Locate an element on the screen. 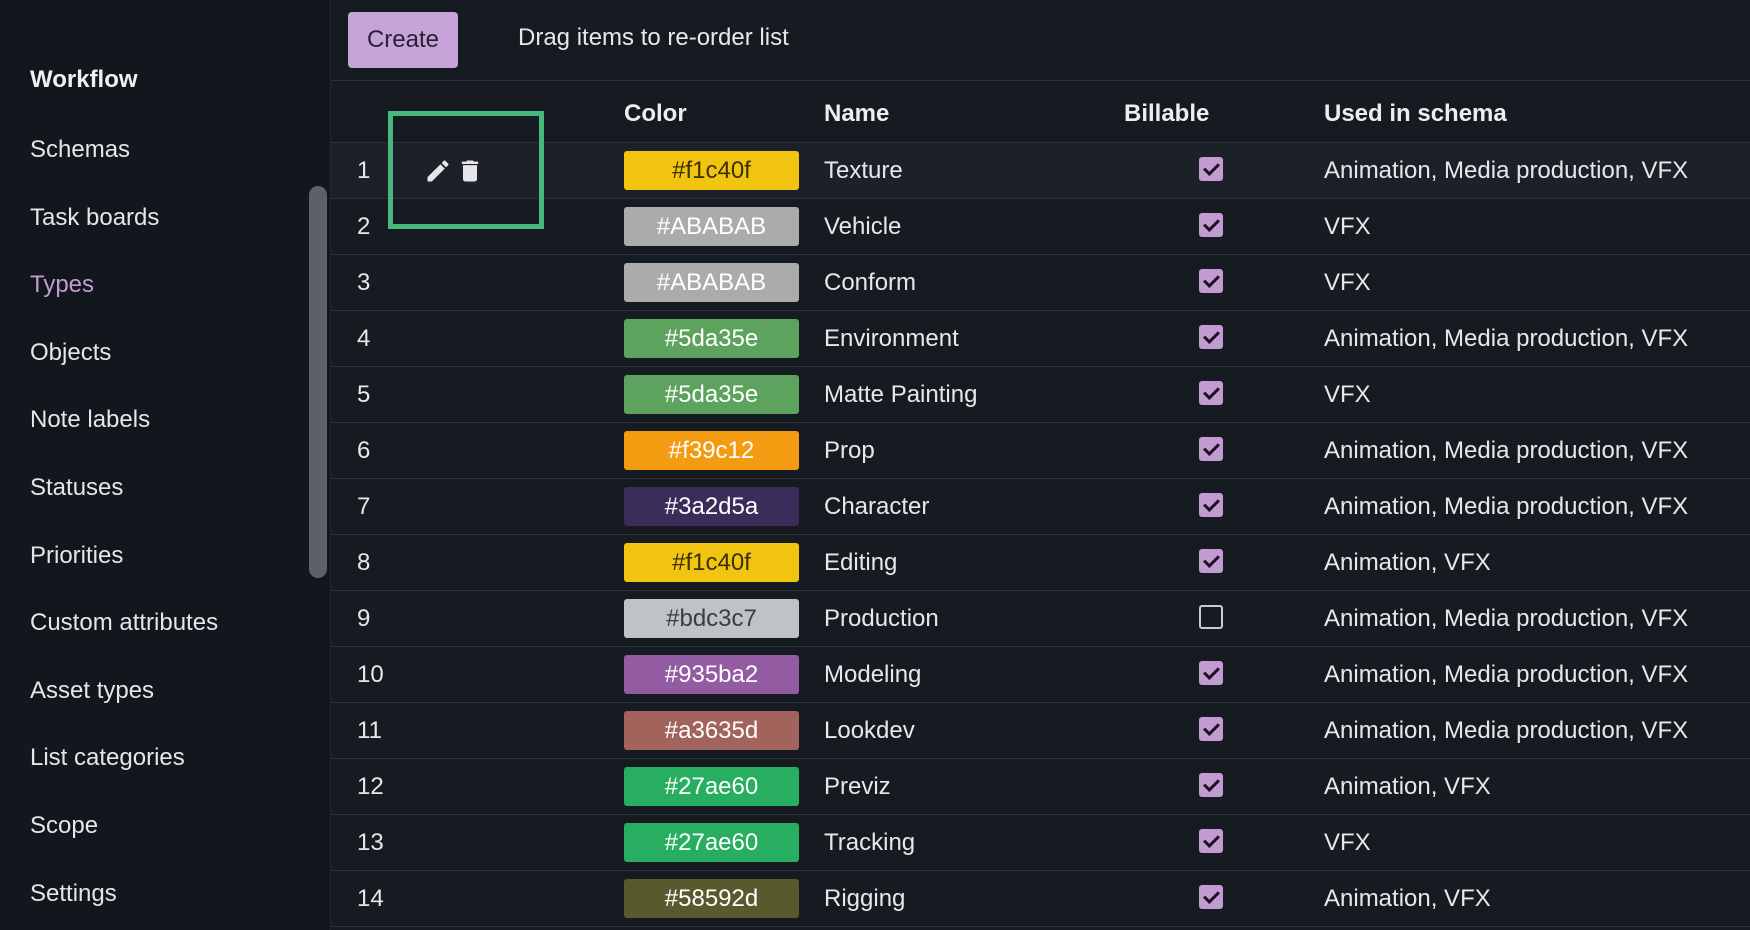 This screenshot has width=1750, height=930. header-used-in-schema: Used in schema is located at coordinates (1415, 113).